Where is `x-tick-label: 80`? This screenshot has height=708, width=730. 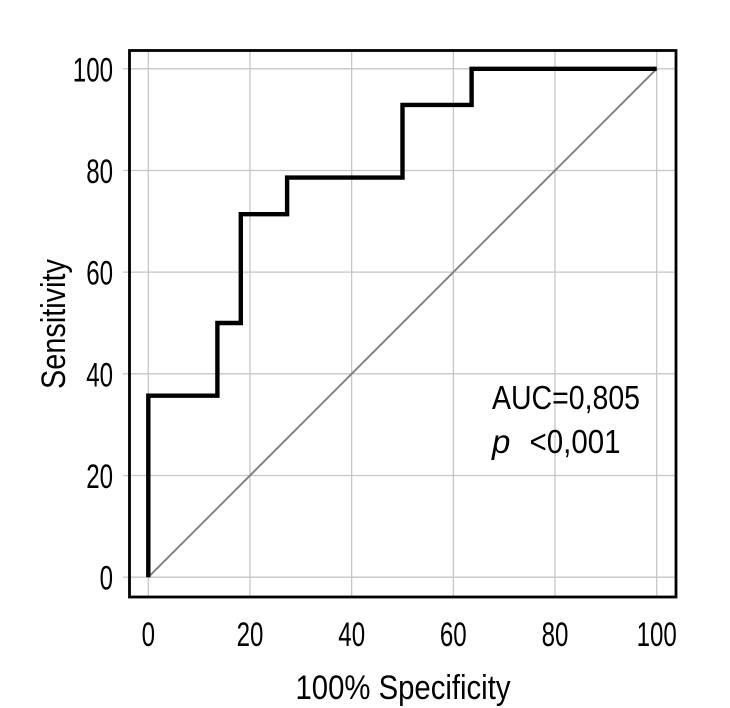 x-tick-label: 80 is located at coordinates (555, 635).